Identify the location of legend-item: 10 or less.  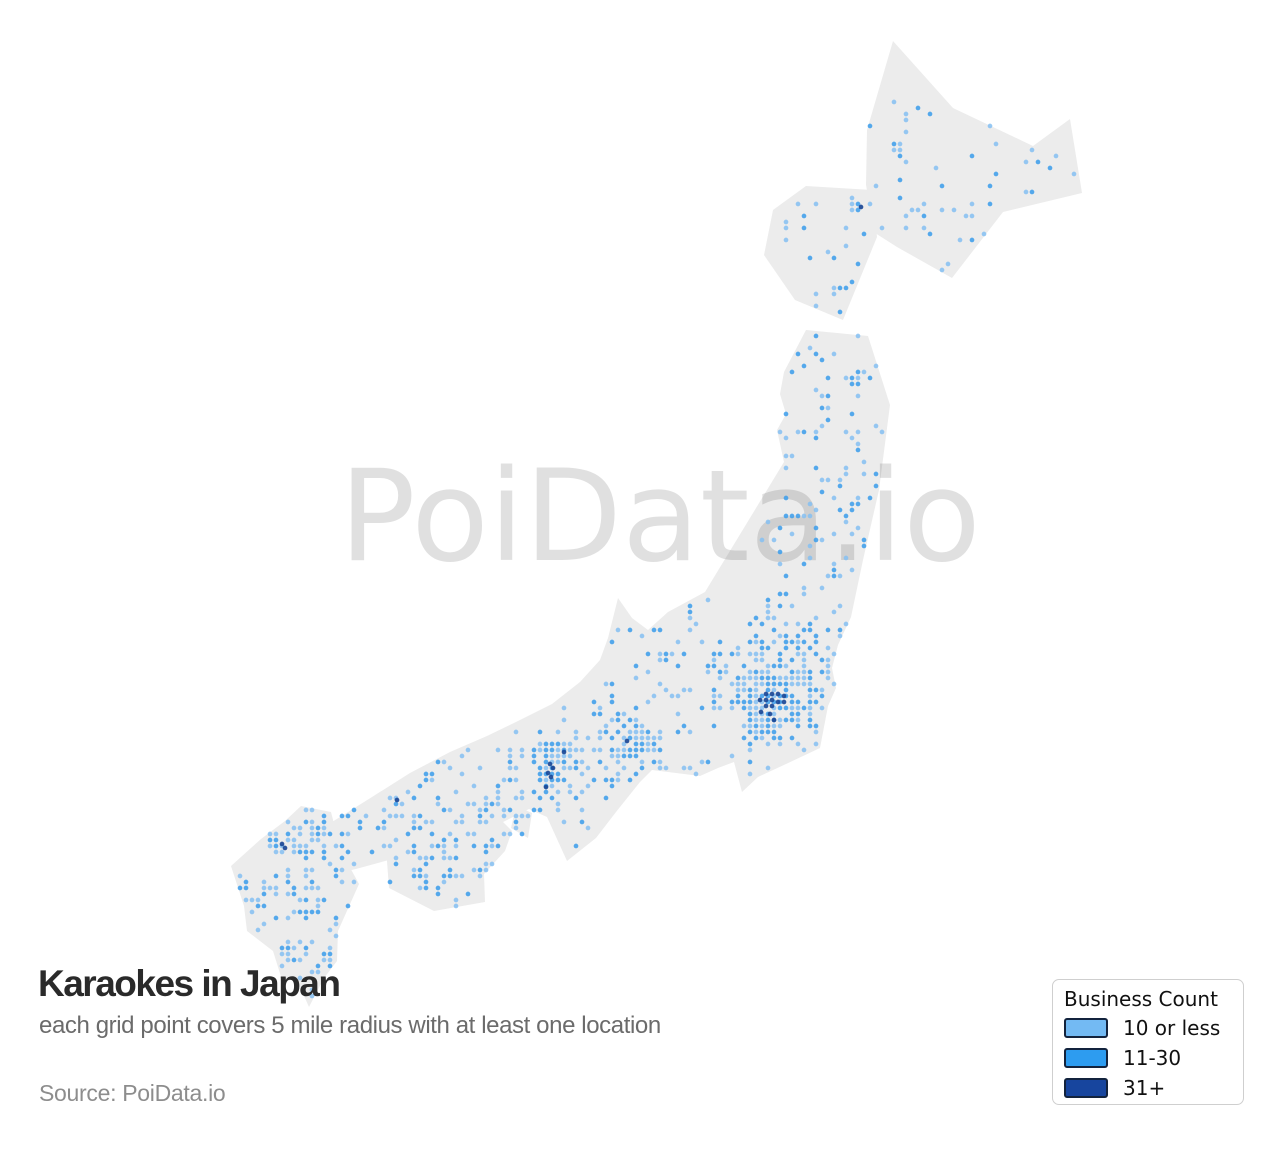
(1148, 1027).